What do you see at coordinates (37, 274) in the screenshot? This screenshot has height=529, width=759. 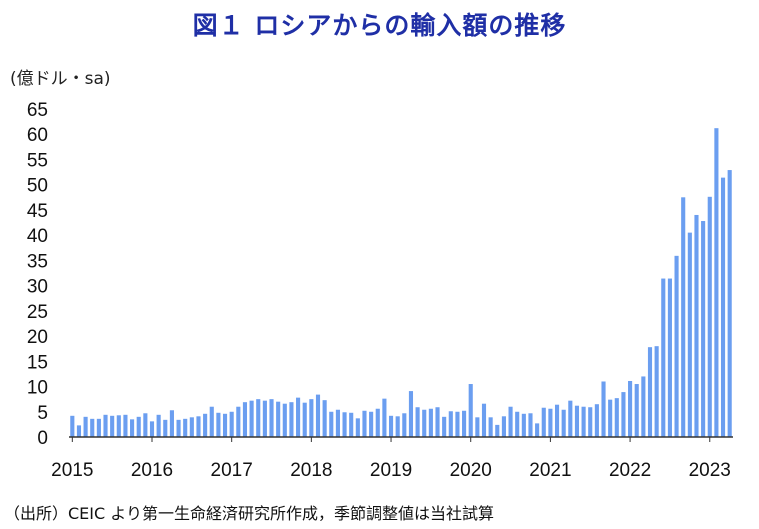 I see `y-axis-ticks: 0 5 10 15 20 25 30 35 40 45 50 55 60 65` at bounding box center [37, 274].